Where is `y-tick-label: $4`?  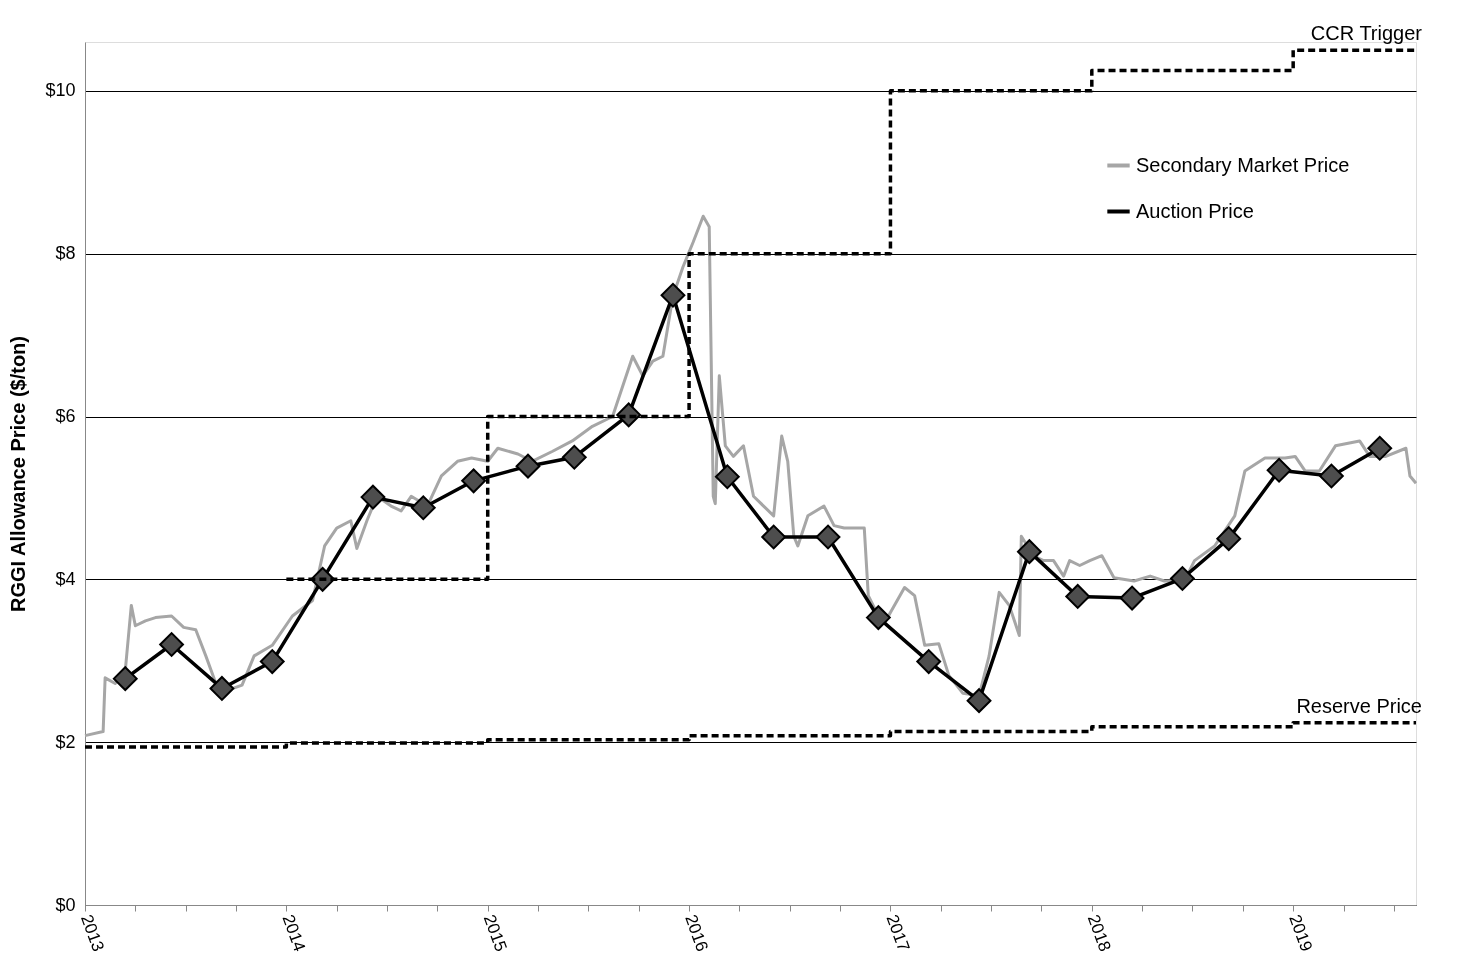 y-tick-label: $4 is located at coordinates (65, 578).